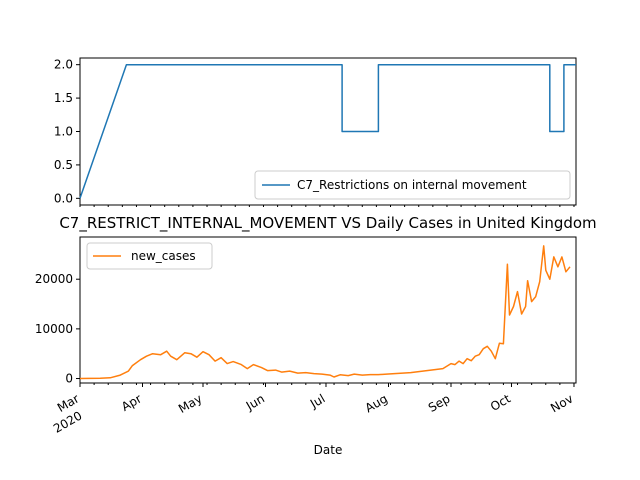 This screenshot has height=480, width=640. What do you see at coordinates (54, 329) in the screenshot?
I see `y-tick-label: 10000` at bounding box center [54, 329].